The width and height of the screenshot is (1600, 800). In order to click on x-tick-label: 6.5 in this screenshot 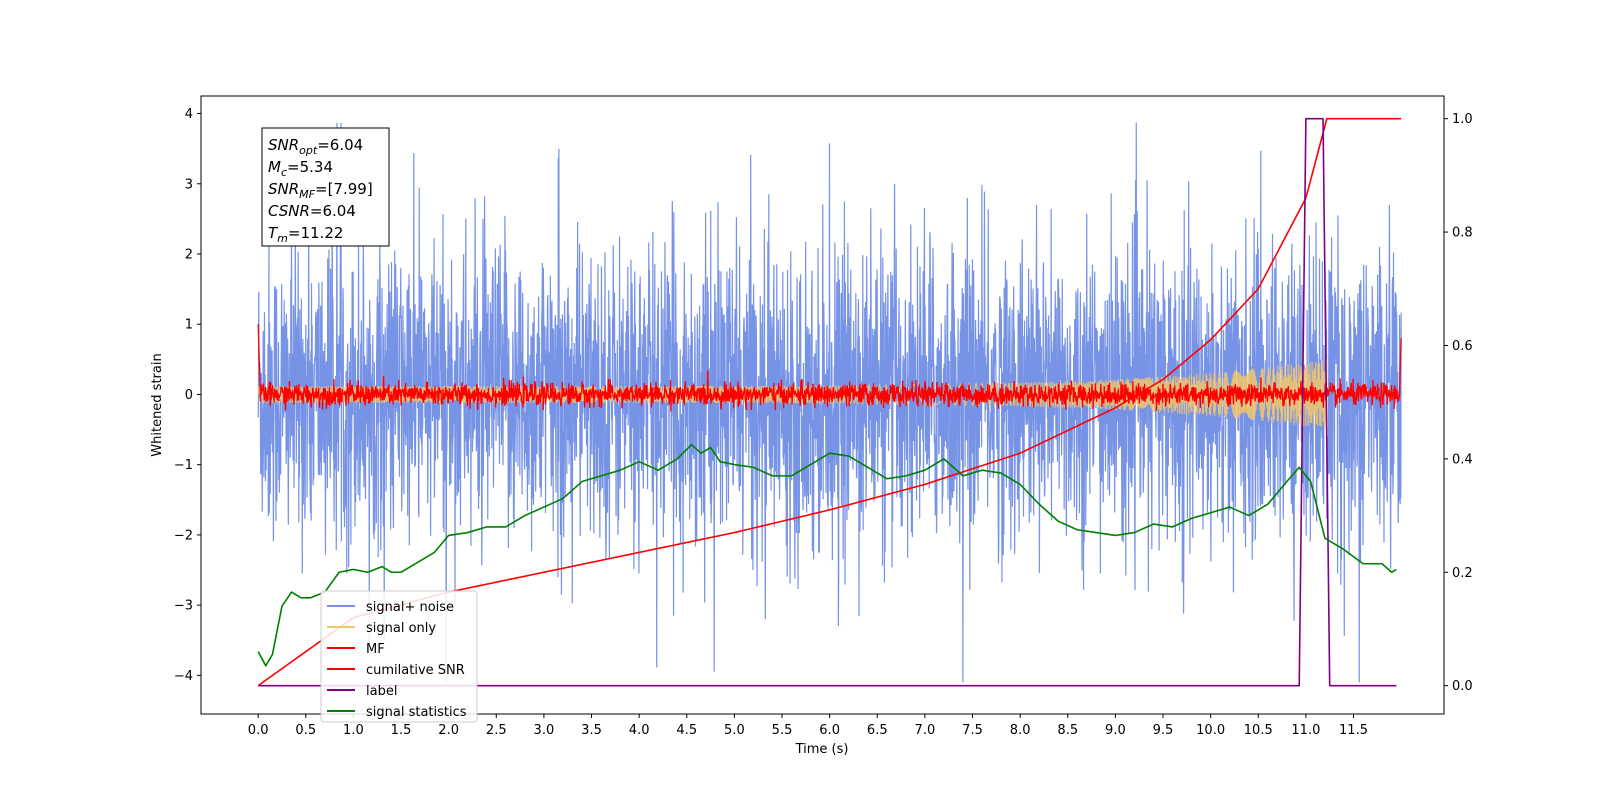, I will do `click(877, 730)`.